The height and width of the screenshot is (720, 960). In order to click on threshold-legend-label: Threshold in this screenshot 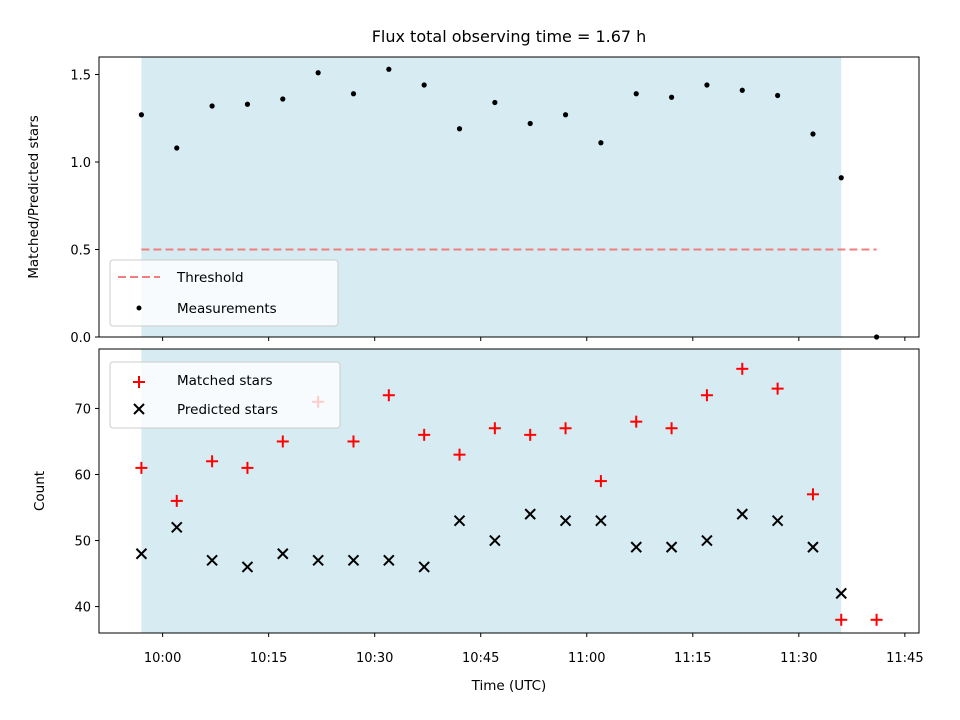, I will do `click(210, 278)`.